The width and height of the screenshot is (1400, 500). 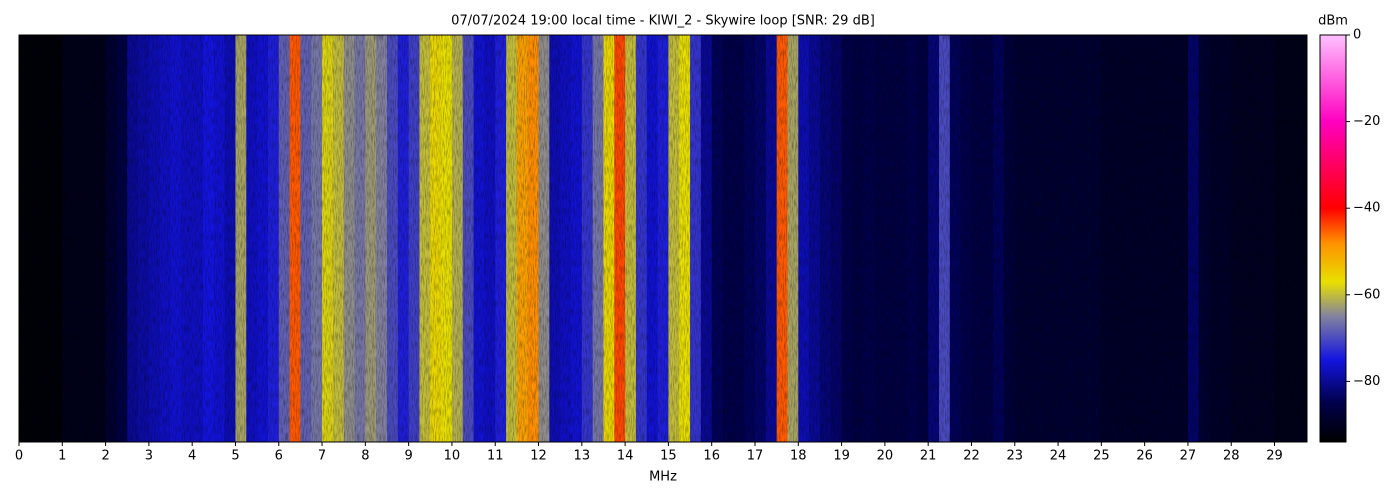 I want to click on x-tick-label: 10, so click(x=452, y=456).